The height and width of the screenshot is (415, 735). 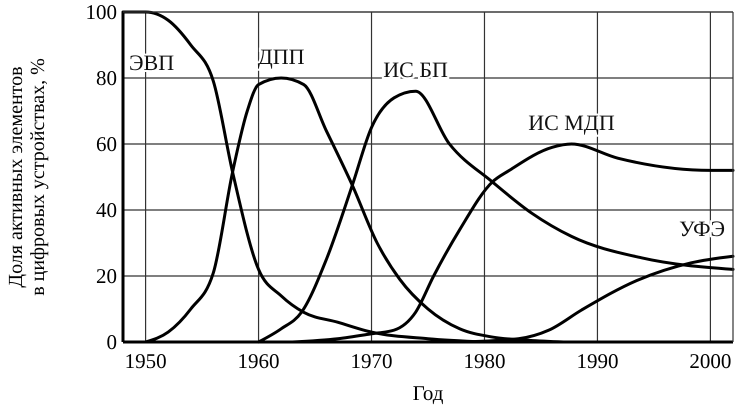 What do you see at coordinates (710, 361) in the screenshot?
I see `x-tick-label: 2000` at bounding box center [710, 361].